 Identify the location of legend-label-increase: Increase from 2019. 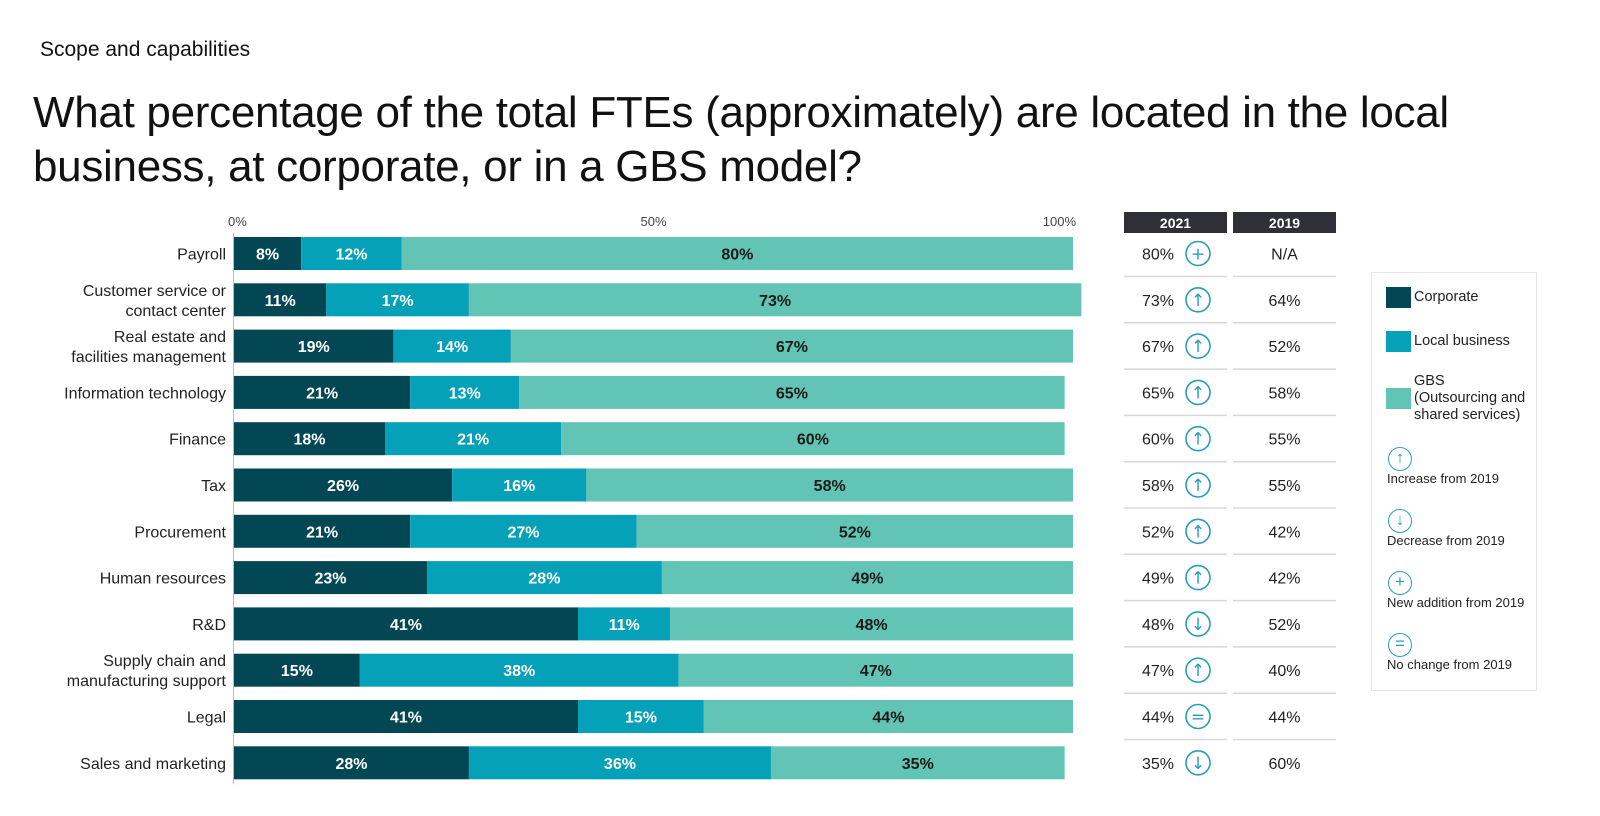
(1443, 478).